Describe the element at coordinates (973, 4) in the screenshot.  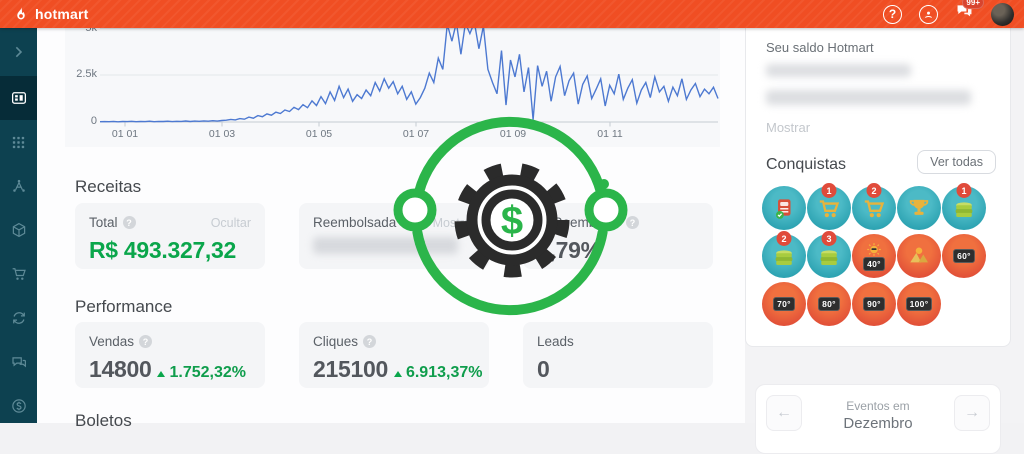
I see `messages-count-badge: 99+` at that location.